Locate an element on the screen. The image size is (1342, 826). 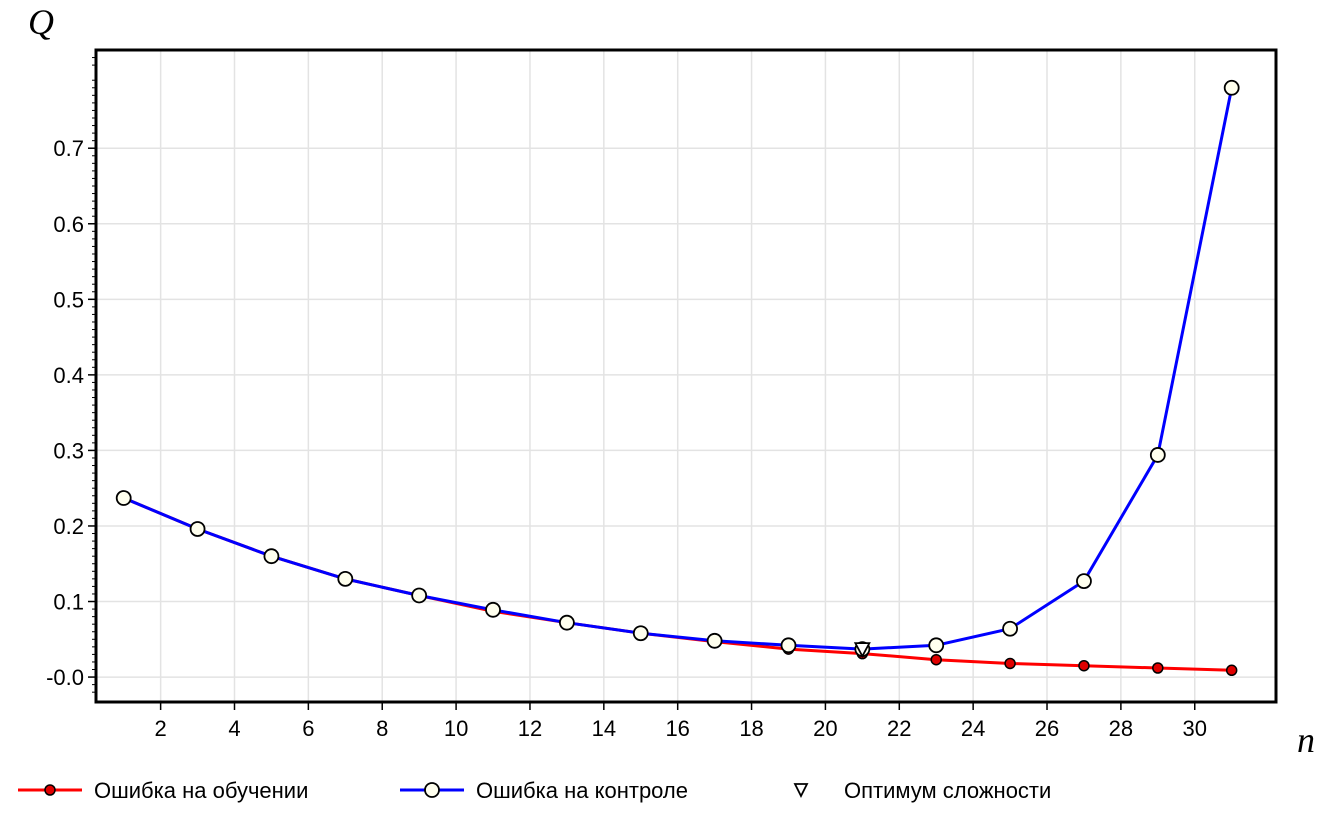
x-tick-label: 24 is located at coordinates (973, 728).